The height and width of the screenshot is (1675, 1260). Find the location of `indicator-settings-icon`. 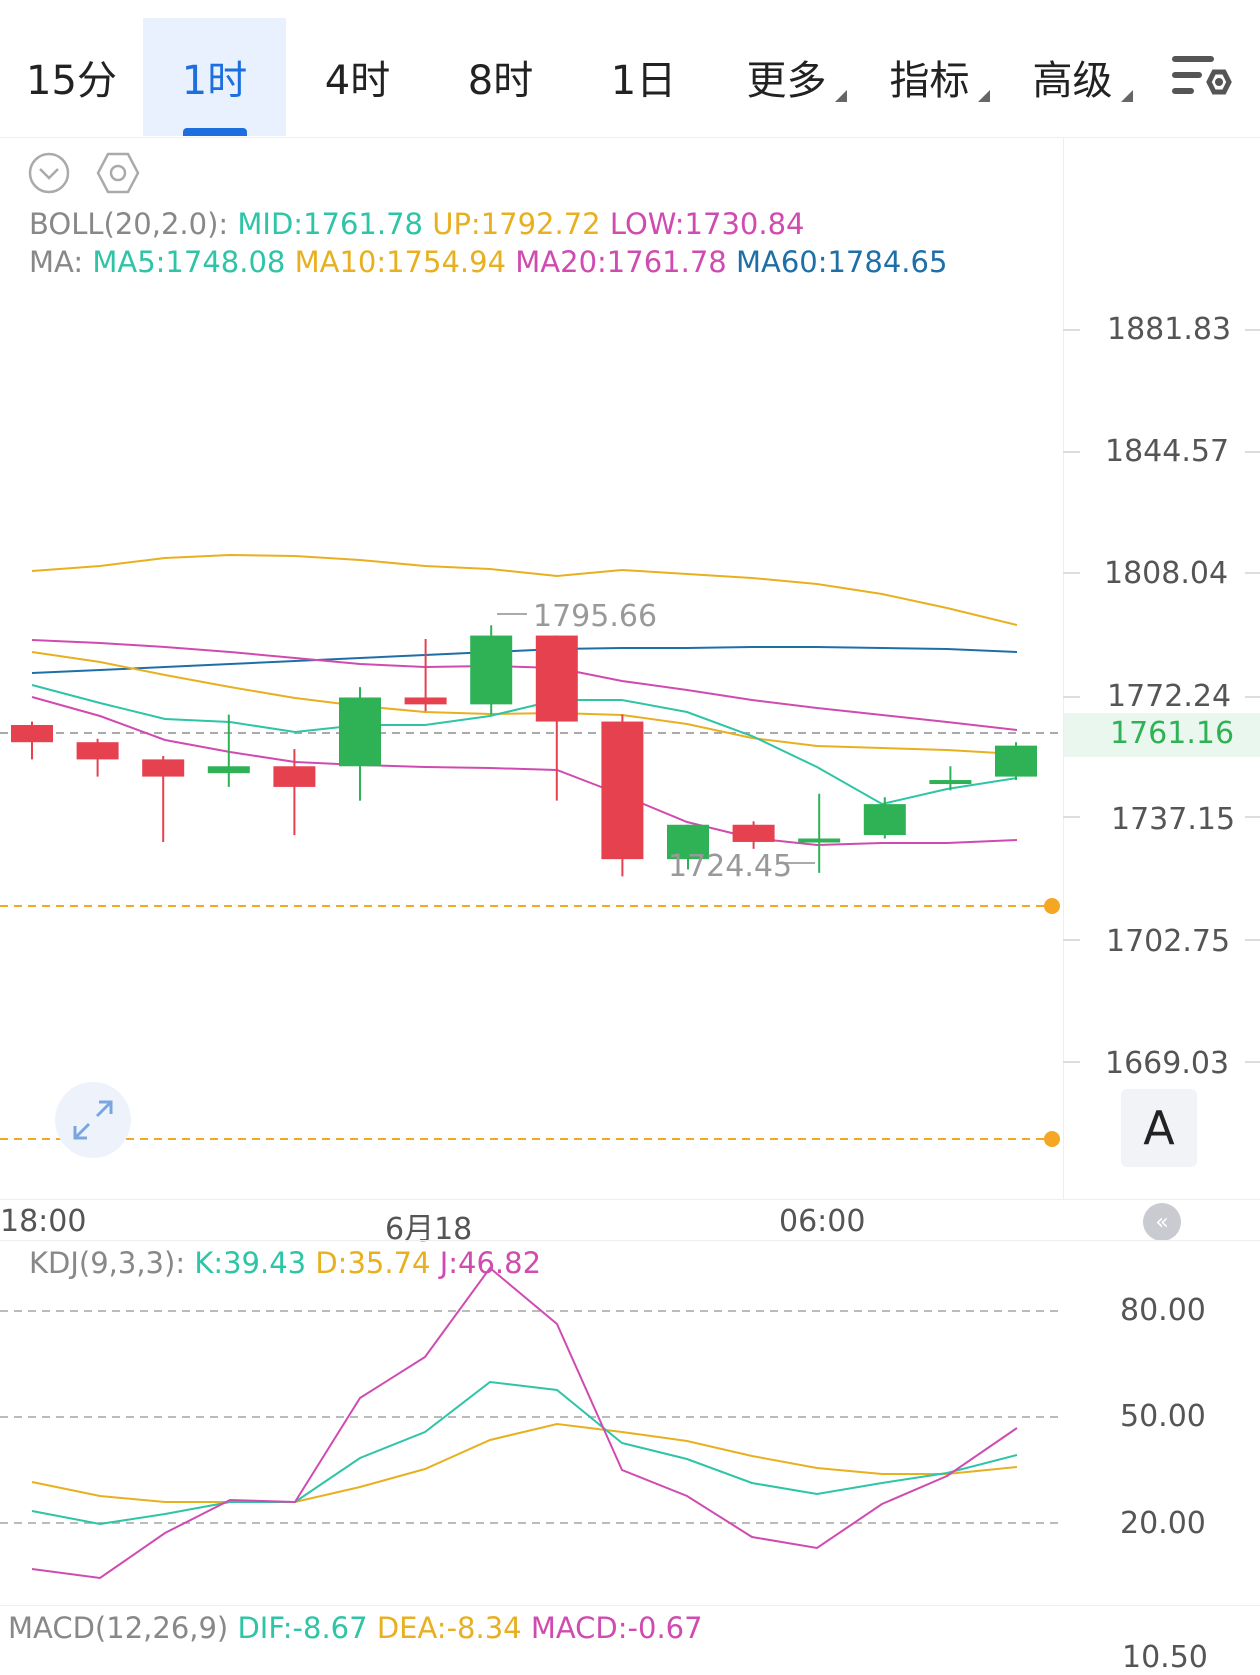

indicator-settings-icon is located at coordinates (118, 173).